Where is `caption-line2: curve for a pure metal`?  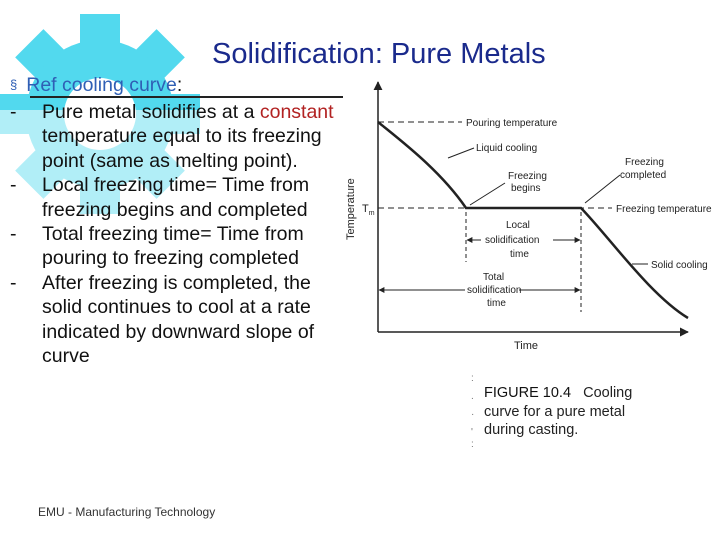 caption-line2: curve for a pure metal is located at coordinates (555, 411).